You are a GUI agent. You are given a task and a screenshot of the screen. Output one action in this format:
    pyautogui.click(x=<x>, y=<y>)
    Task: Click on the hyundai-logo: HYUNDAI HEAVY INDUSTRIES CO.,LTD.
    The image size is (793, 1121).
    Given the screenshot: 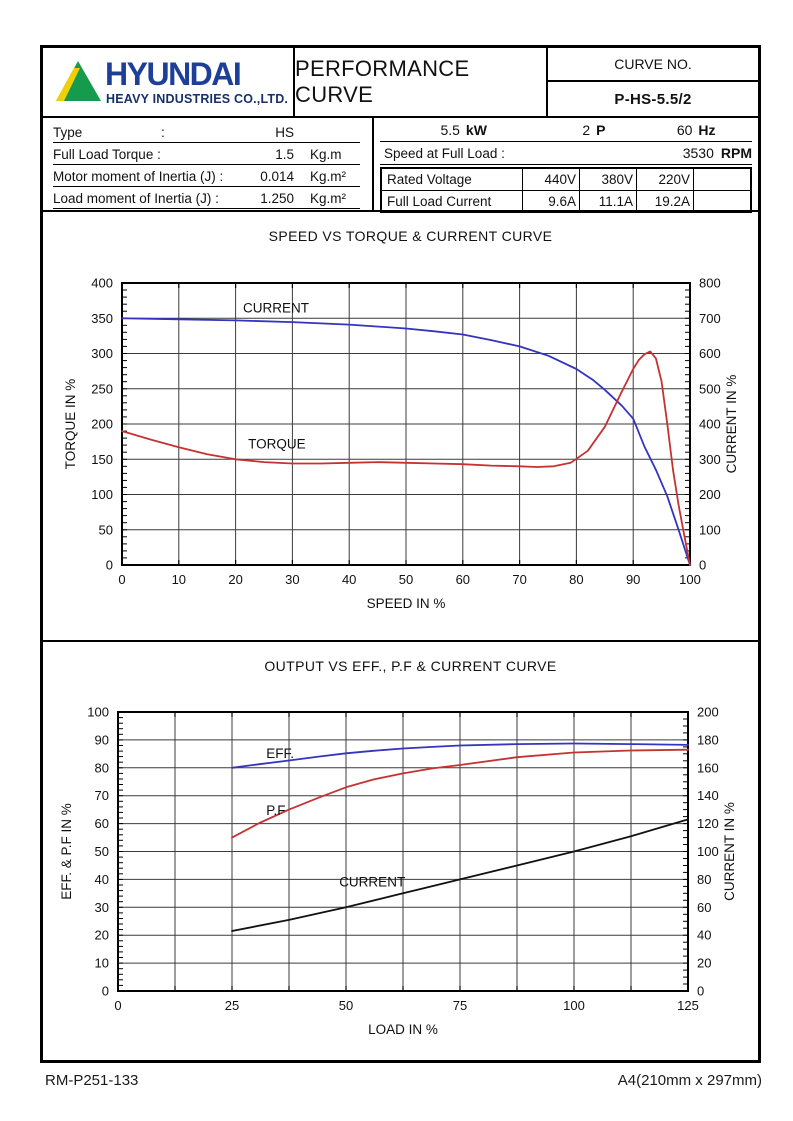 What is the action you would take?
    pyautogui.click(x=169, y=82)
    